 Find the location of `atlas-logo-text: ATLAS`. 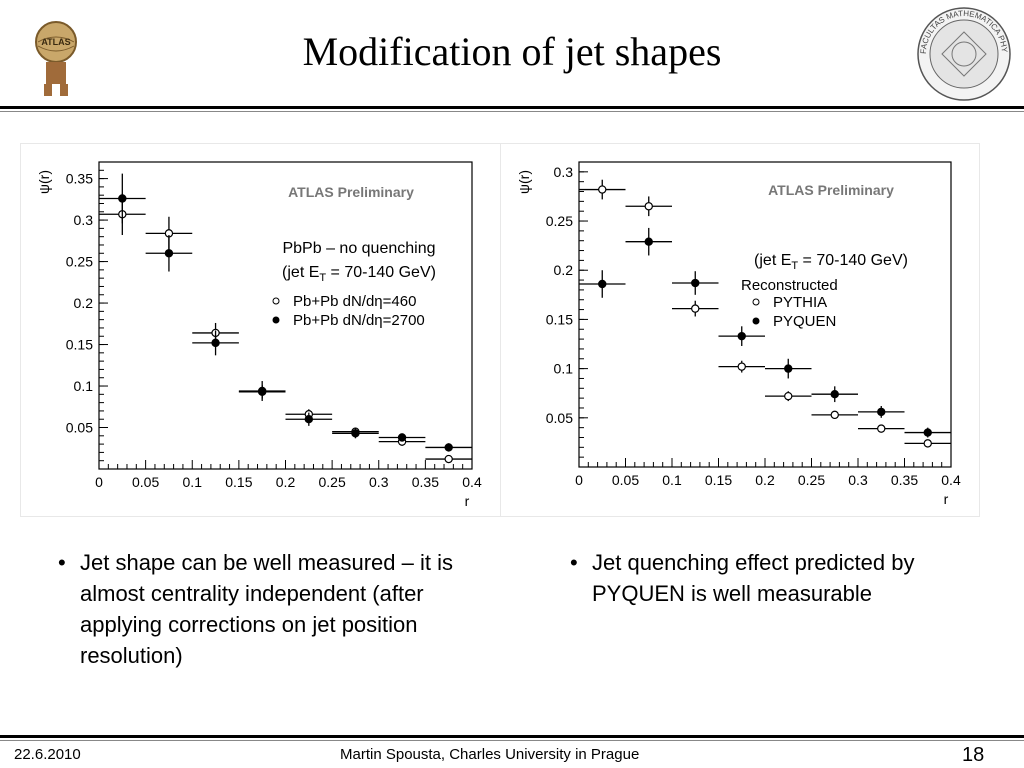

atlas-logo-text: ATLAS is located at coordinates (55, 42).